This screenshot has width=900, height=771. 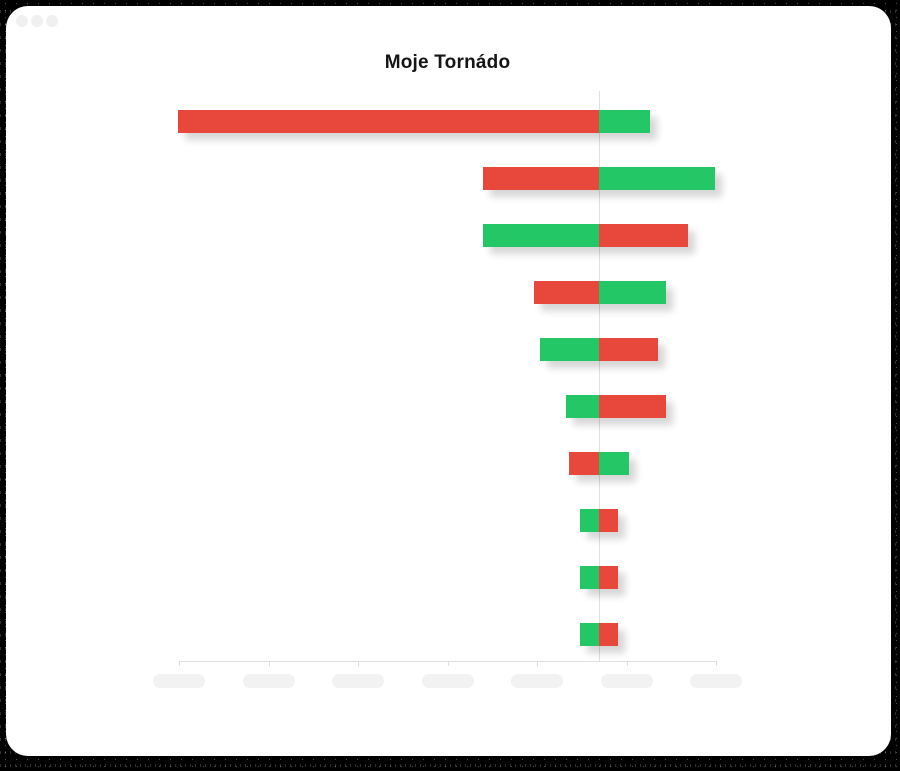 I want to click on chart-title: Moje Tornádo, so click(x=447, y=62).